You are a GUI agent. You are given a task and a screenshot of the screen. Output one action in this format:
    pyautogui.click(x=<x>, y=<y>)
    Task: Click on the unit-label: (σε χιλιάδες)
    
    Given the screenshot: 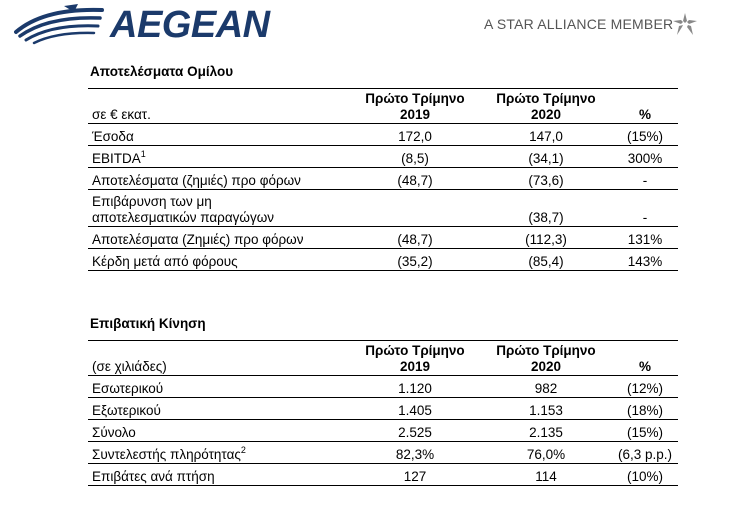 What is the action you would take?
    pyautogui.click(x=219, y=358)
    